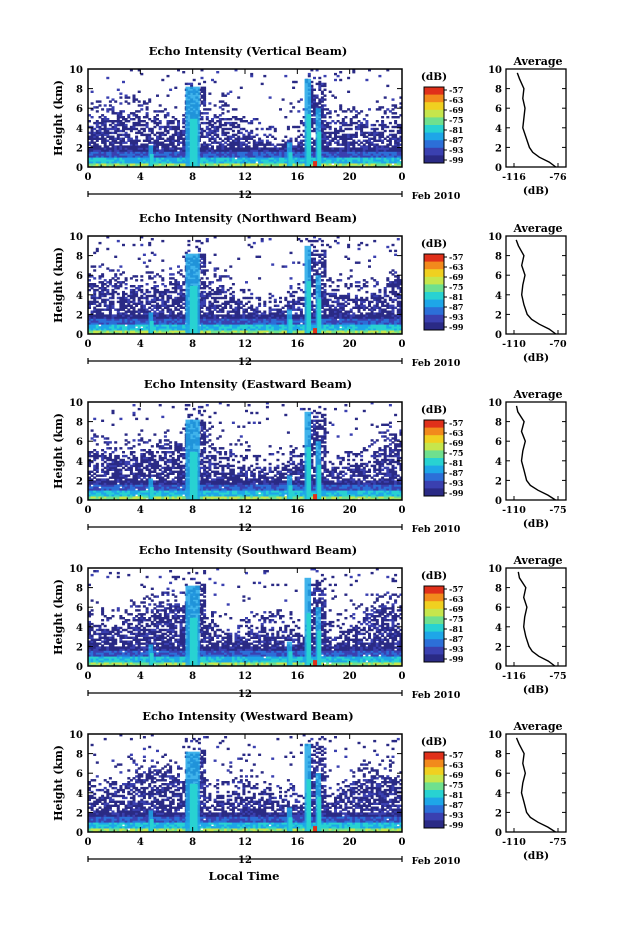 The width and height of the screenshot is (619, 929). What do you see at coordinates (79, 90) in the screenshot?
I see `y-tick-label: 8` at bounding box center [79, 90].